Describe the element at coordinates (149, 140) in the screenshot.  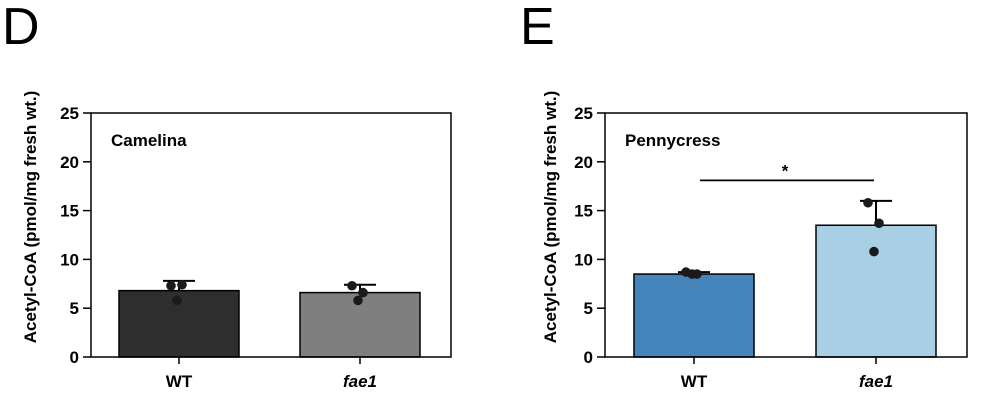
I see `chart-title: Camelina` at that location.